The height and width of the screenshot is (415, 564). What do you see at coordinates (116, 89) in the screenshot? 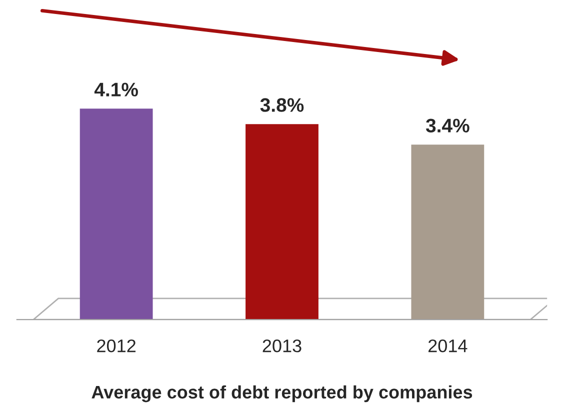
I see `data-label: 4.1%` at bounding box center [116, 89].